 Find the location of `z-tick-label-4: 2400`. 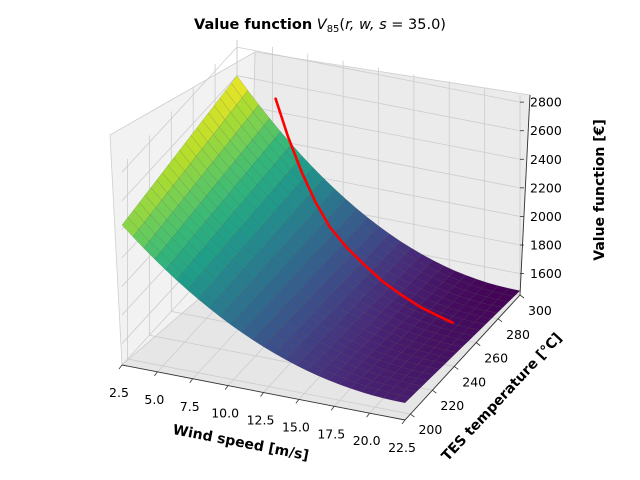

z-tick-label-4: 2400 is located at coordinates (546, 159).